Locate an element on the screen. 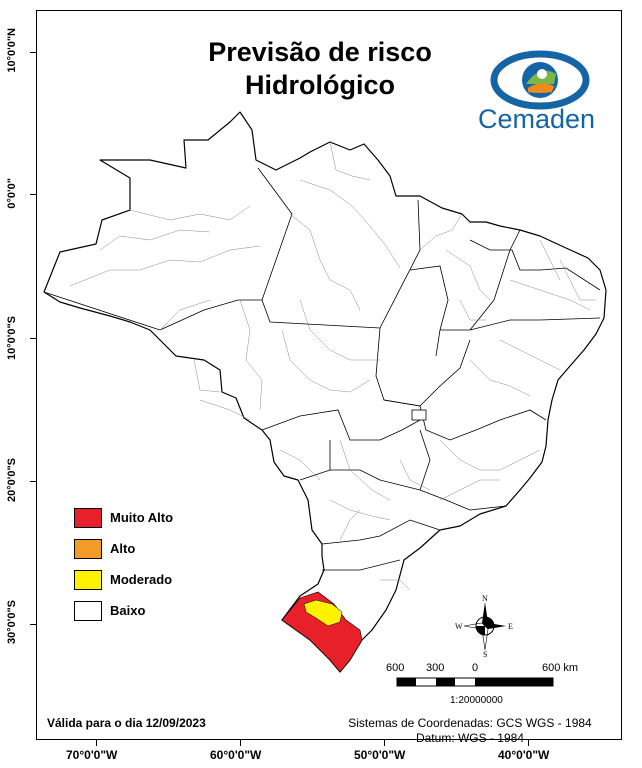 This screenshot has width=642, height=768. compass-s: S is located at coordinates (485, 654).